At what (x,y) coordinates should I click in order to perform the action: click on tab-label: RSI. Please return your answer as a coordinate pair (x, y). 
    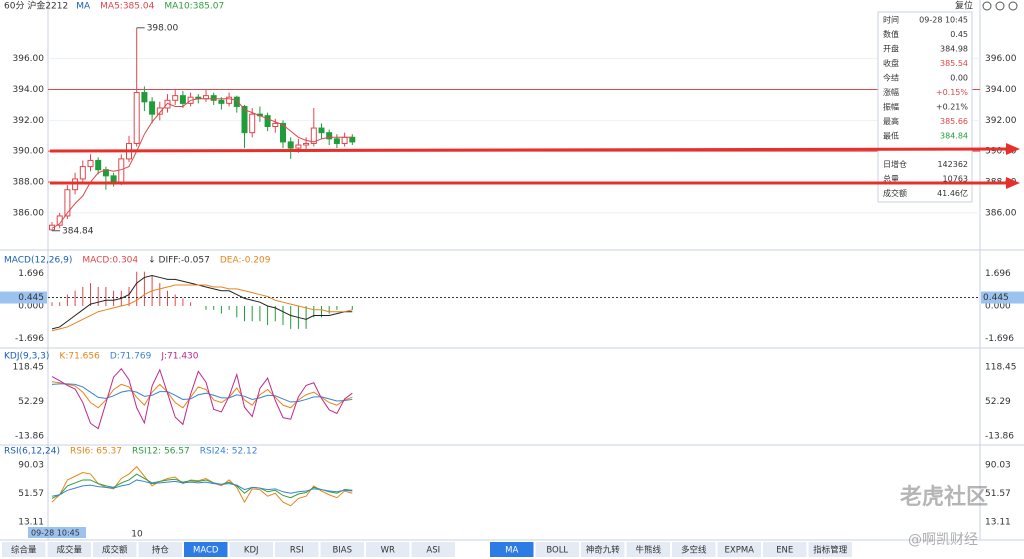
    Looking at the image, I should click on (297, 551).